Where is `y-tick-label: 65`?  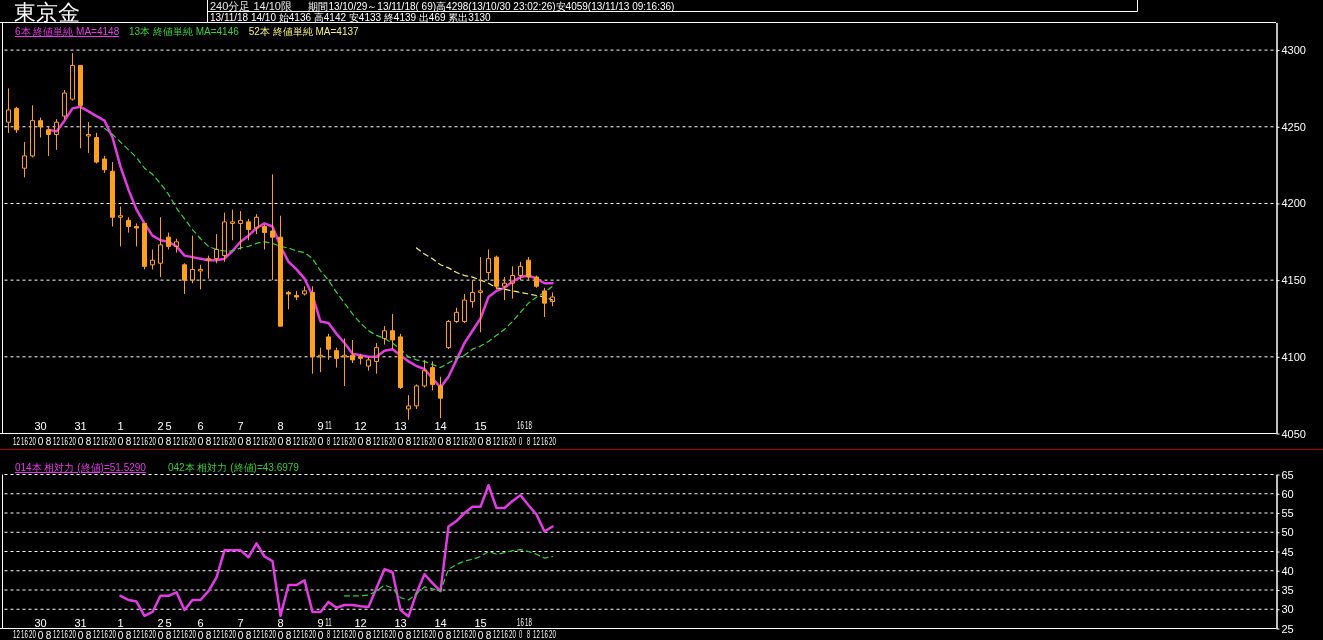
y-tick-label: 65 is located at coordinates (1287, 474).